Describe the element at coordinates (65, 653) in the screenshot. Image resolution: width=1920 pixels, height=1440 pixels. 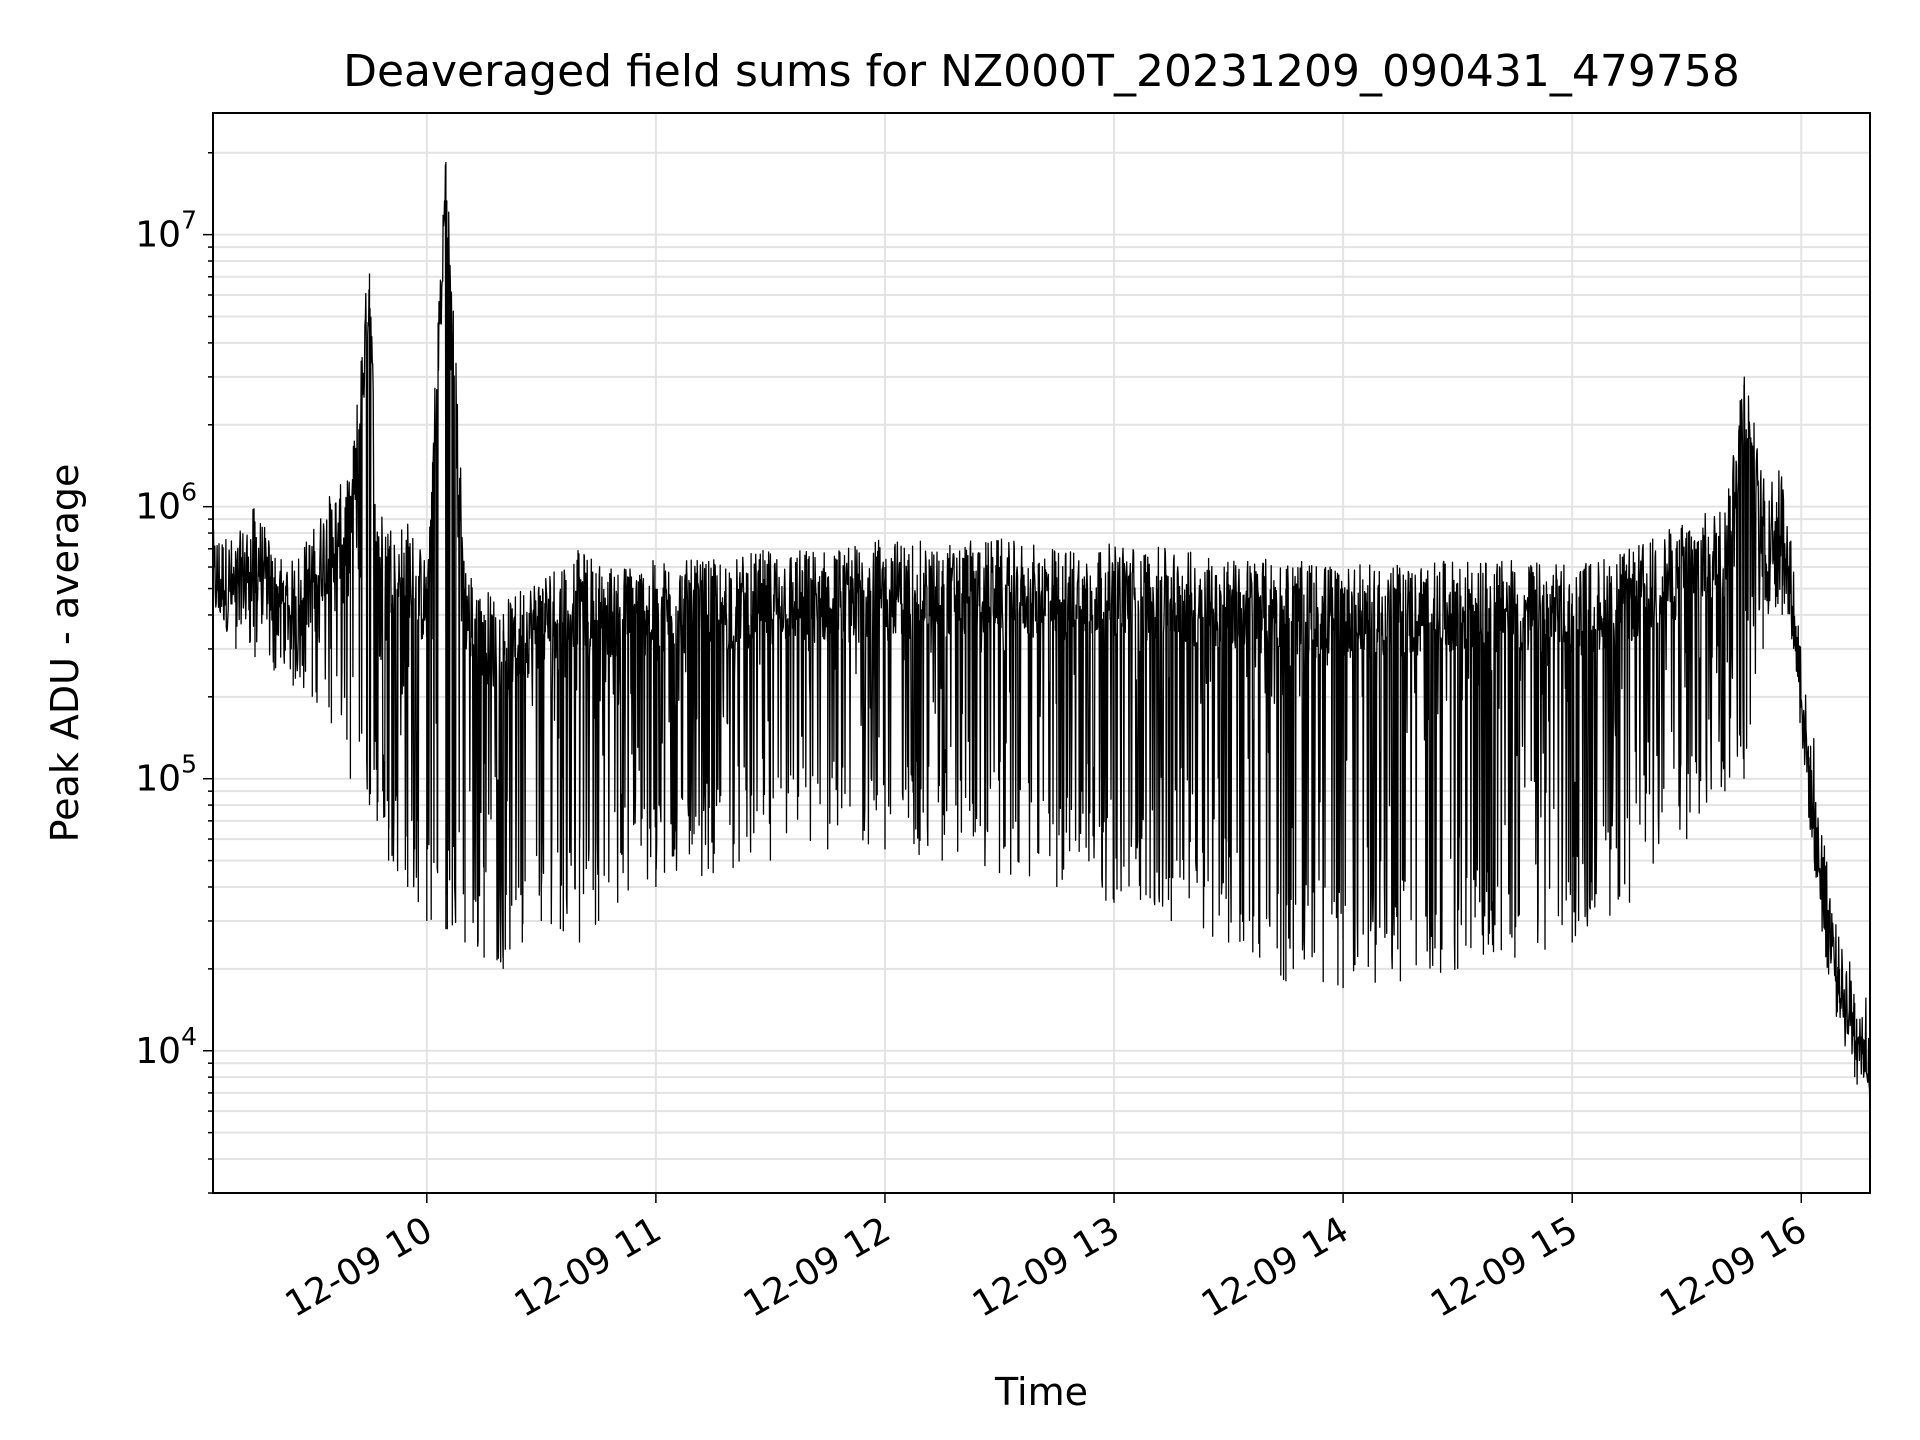
I see `y-axis-label: Peak ADU - average` at that location.